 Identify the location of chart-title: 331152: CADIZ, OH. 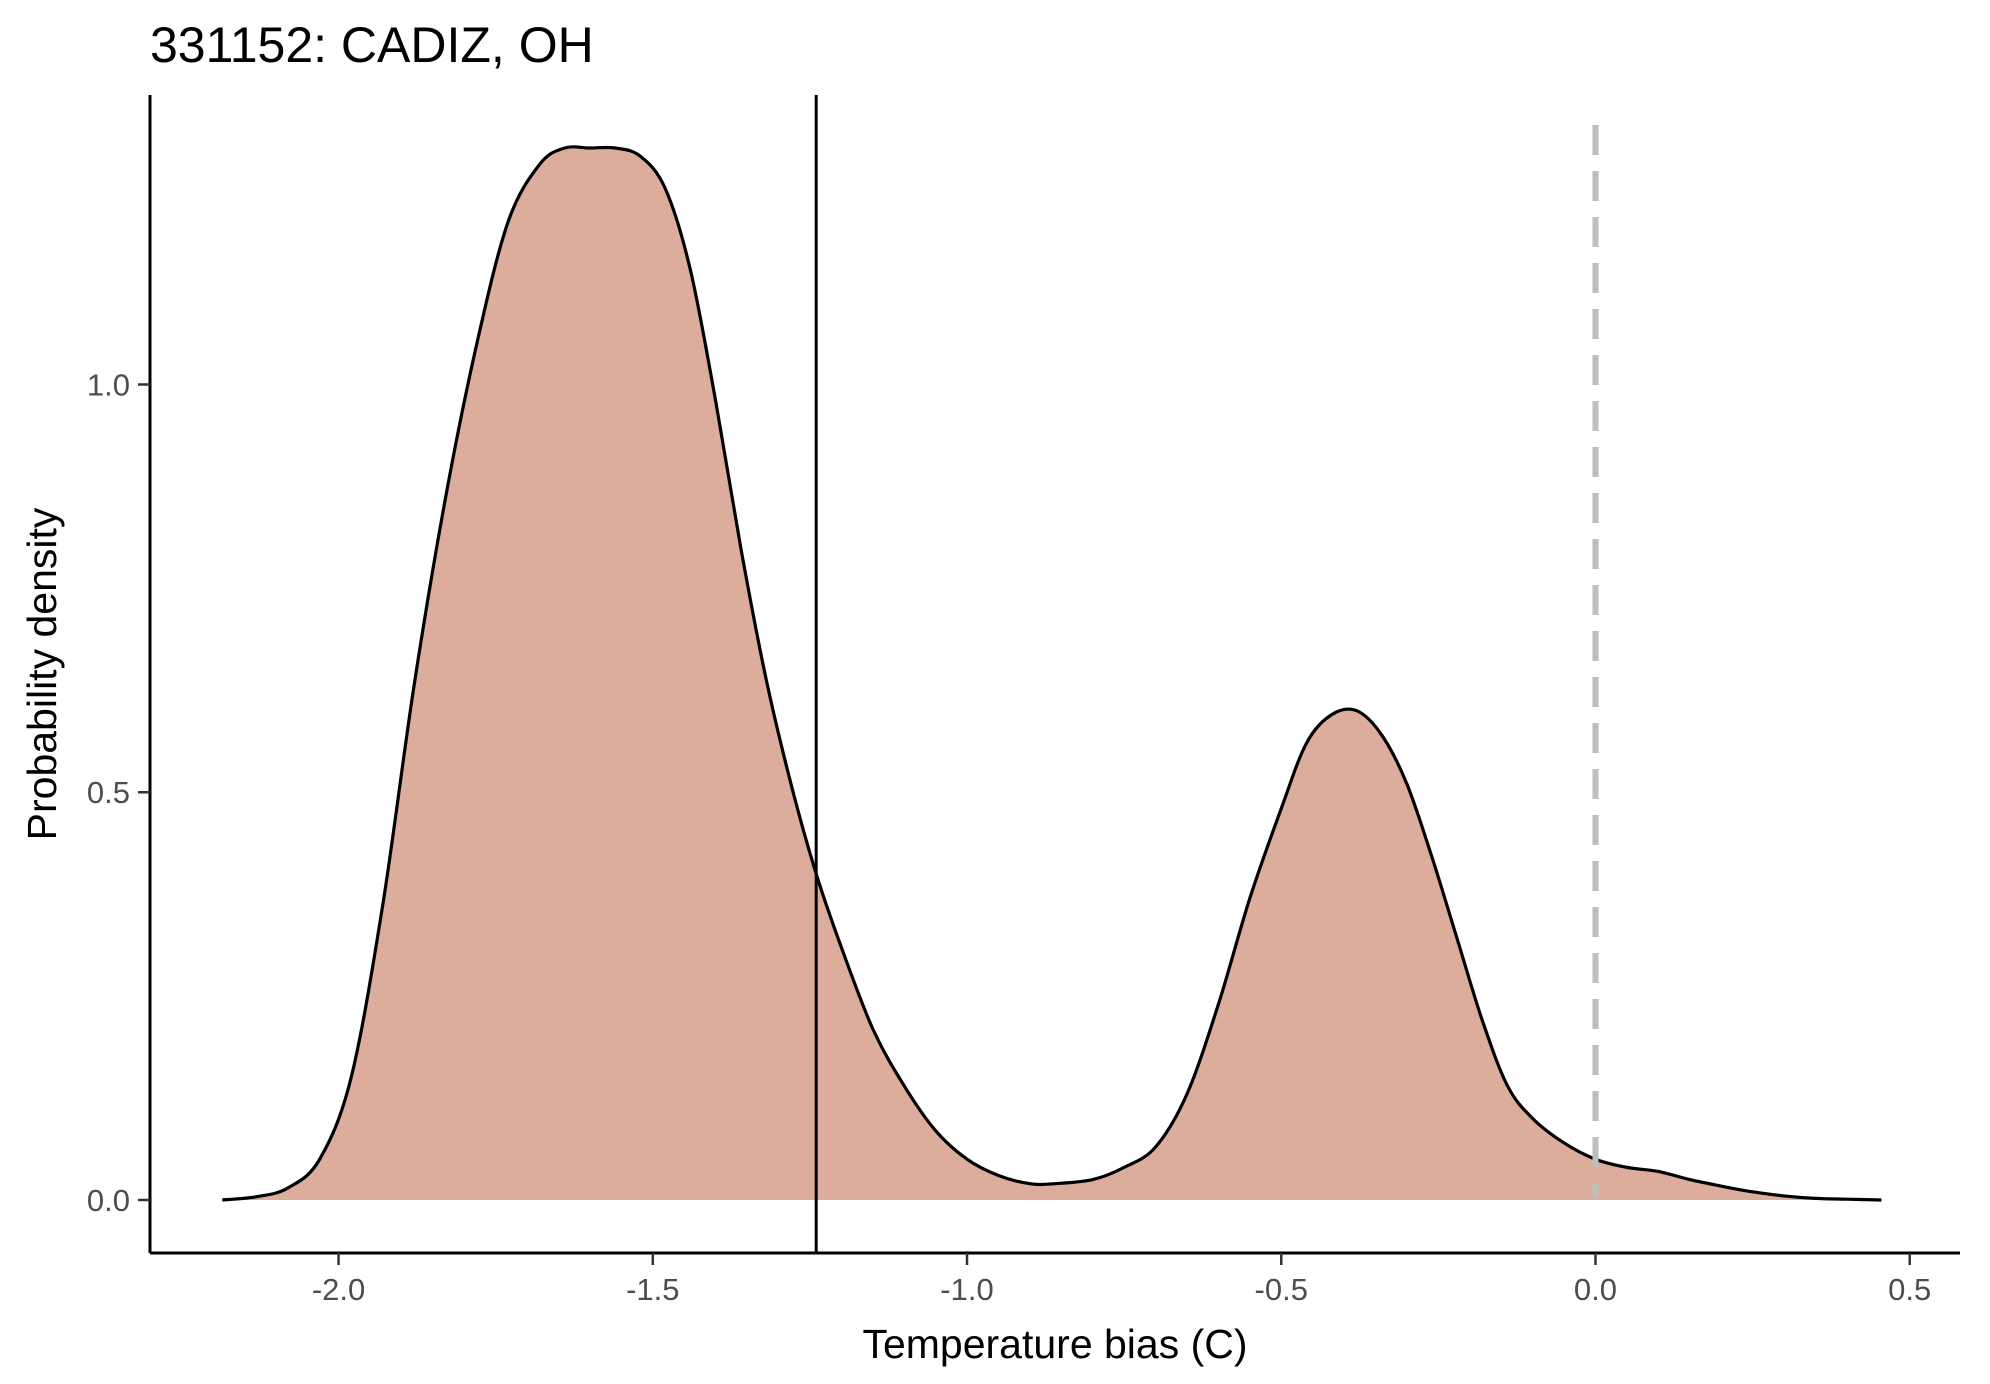
(372, 45).